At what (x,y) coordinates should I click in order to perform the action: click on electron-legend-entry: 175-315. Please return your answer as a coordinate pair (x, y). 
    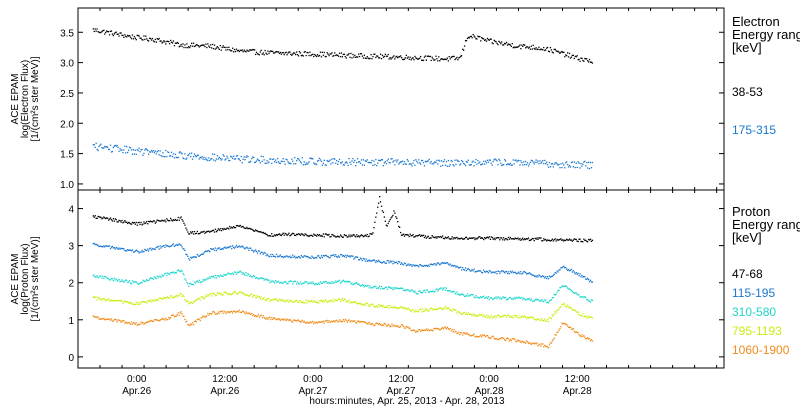
    Looking at the image, I should click on (754, 130).